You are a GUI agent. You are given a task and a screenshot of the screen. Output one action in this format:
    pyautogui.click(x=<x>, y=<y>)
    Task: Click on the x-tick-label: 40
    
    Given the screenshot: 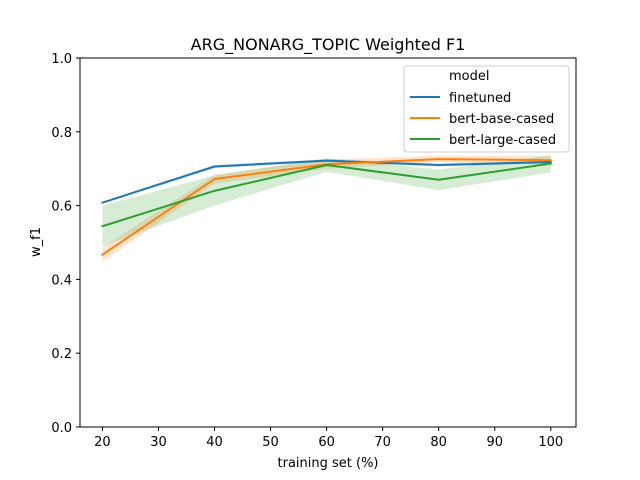 What is the action you would take?
    pyautogui.click(x=214, y=442)
    